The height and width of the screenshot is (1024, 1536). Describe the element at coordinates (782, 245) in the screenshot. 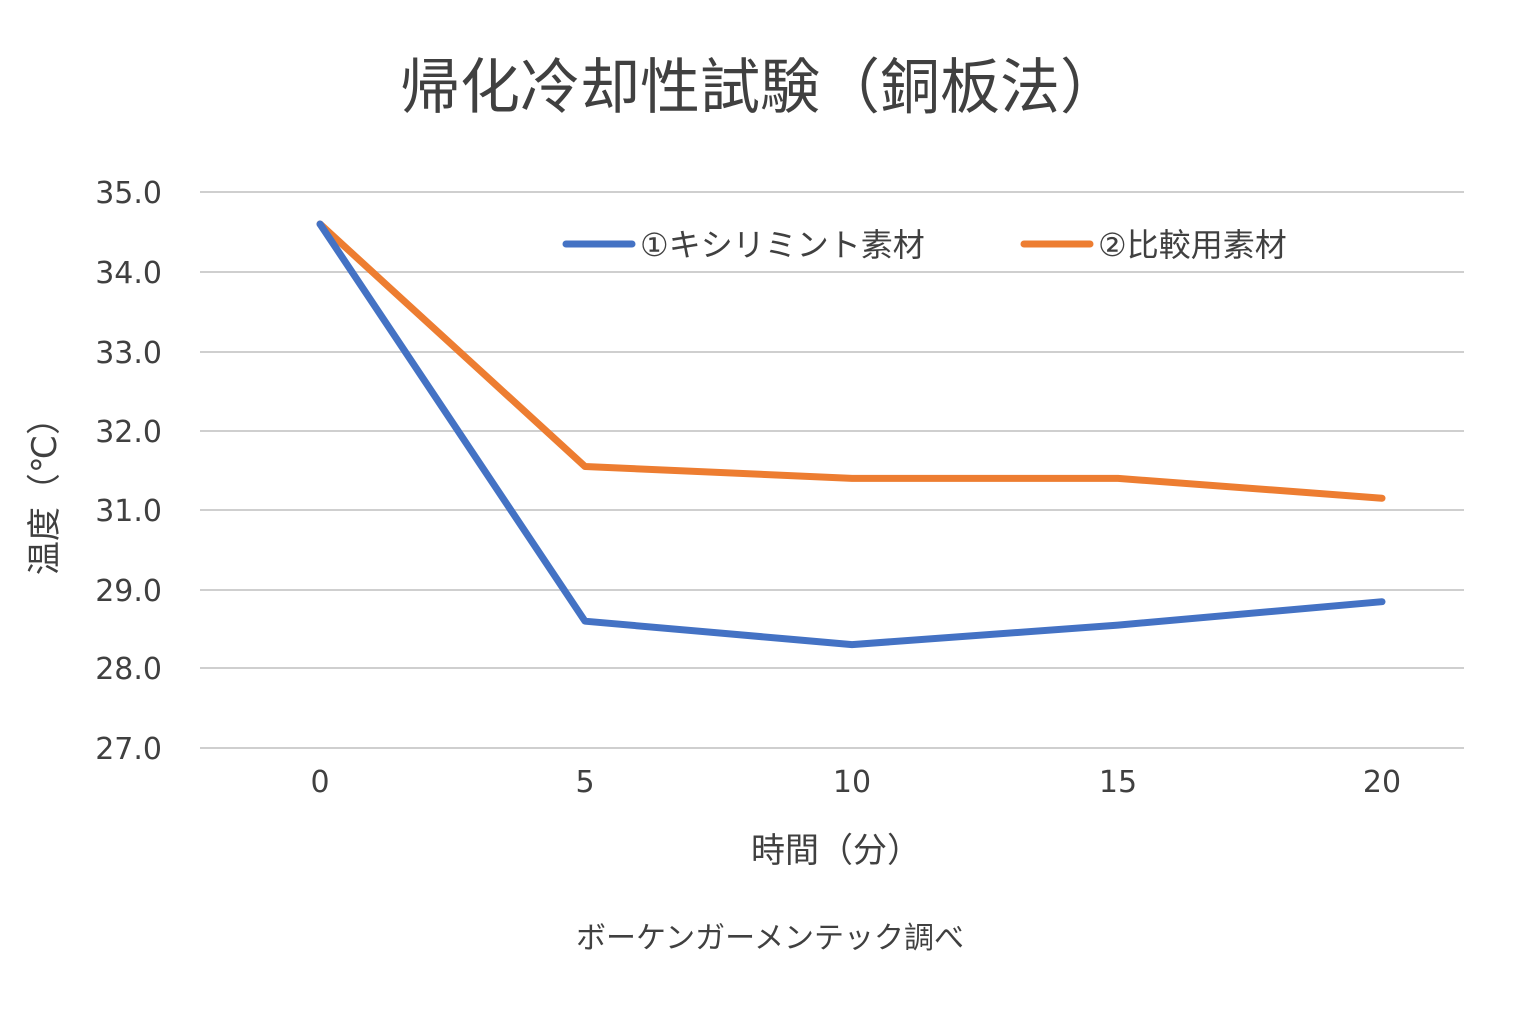

I see `legend-label-xylimint: ①キシリミント素材` at that location.